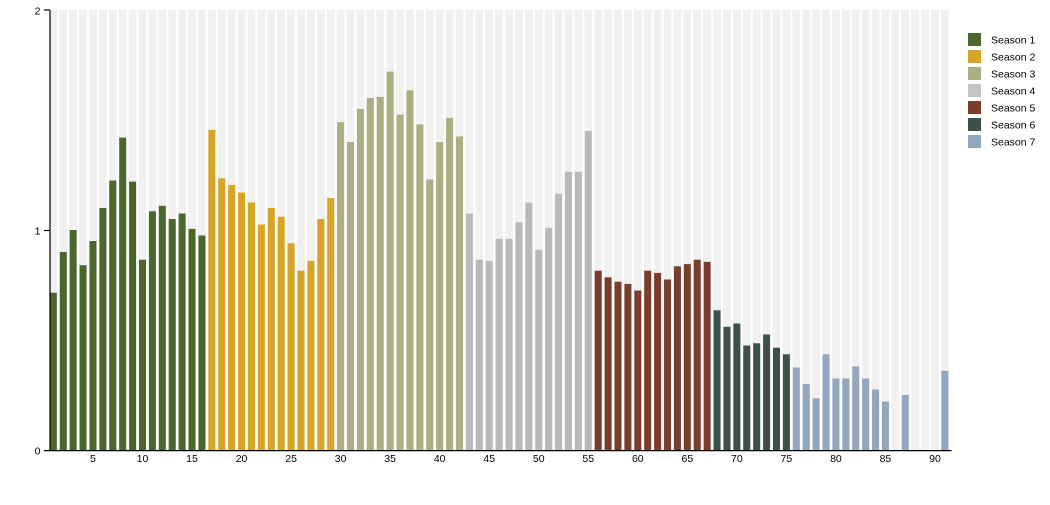  I want to click on svg-text: Season 6, so click(1013, 126).